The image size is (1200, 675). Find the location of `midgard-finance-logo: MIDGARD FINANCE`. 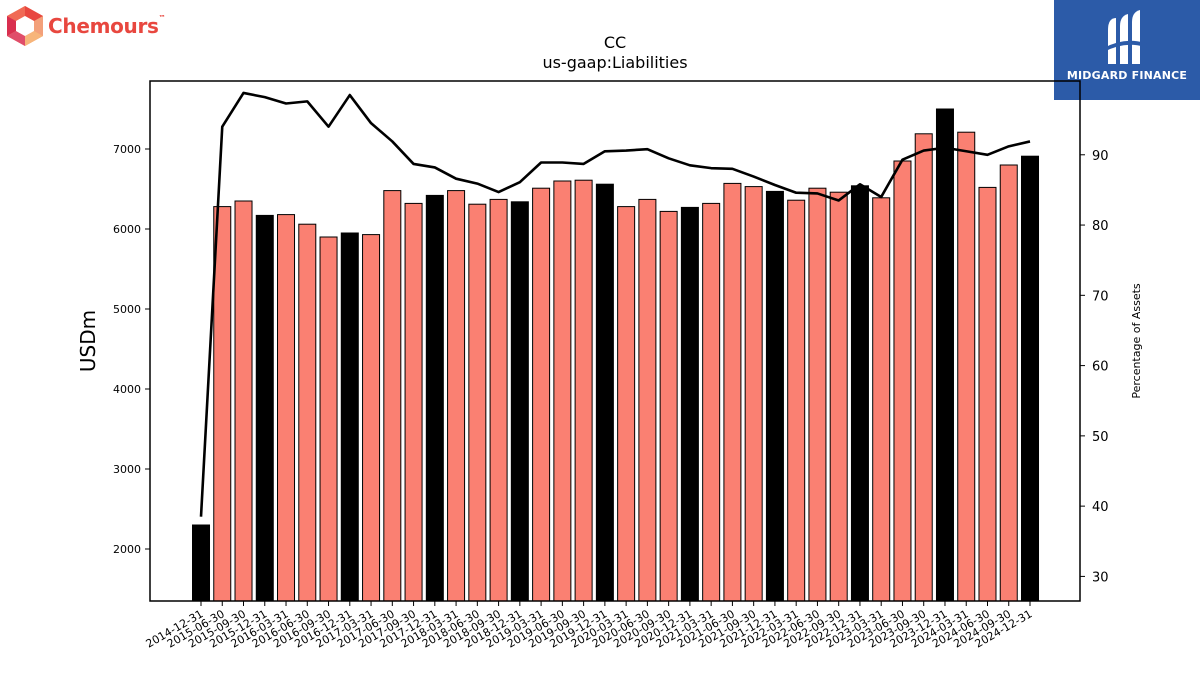

midgard-finance-logo: MIDGARD FINANCE is located at coordinates (1127, 50).